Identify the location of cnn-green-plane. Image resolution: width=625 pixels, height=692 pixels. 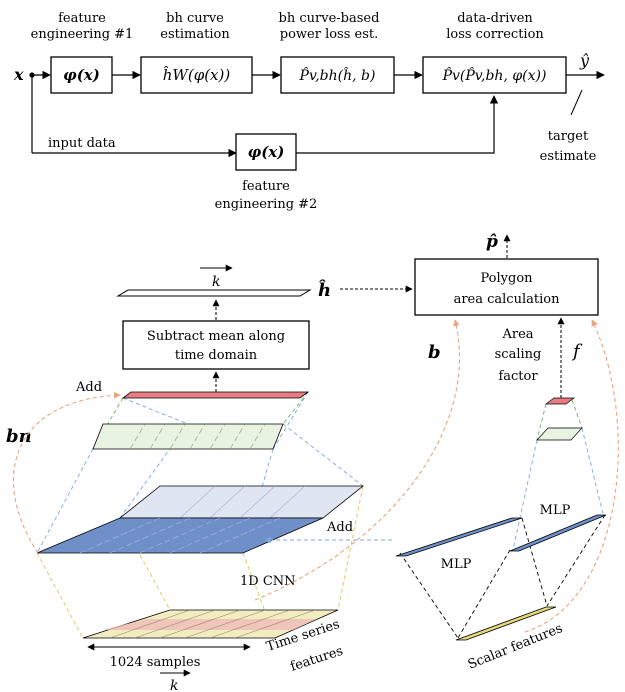
(188, 436).